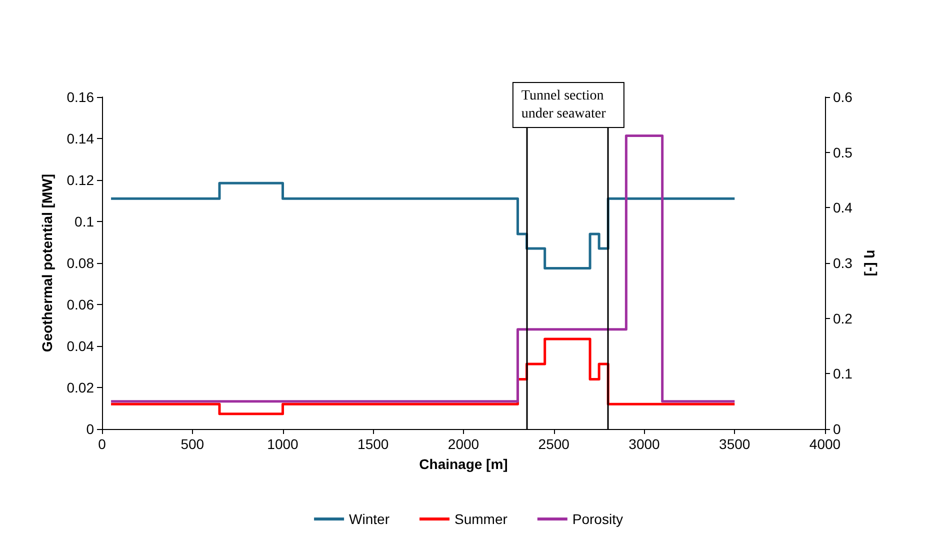 The image size is (937, 539). What do you see at coordinates (80, 304) in the screenshot?
I see `y-tick-label: 0.06` at bounding box center [80, 304].